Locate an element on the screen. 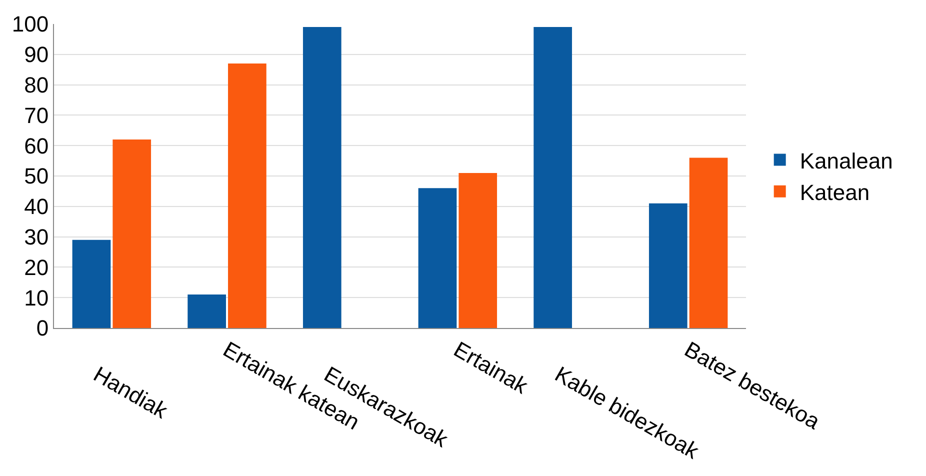 The image size is (926, 476). y-tick-label: 80 is located at coordinates (36, 85).